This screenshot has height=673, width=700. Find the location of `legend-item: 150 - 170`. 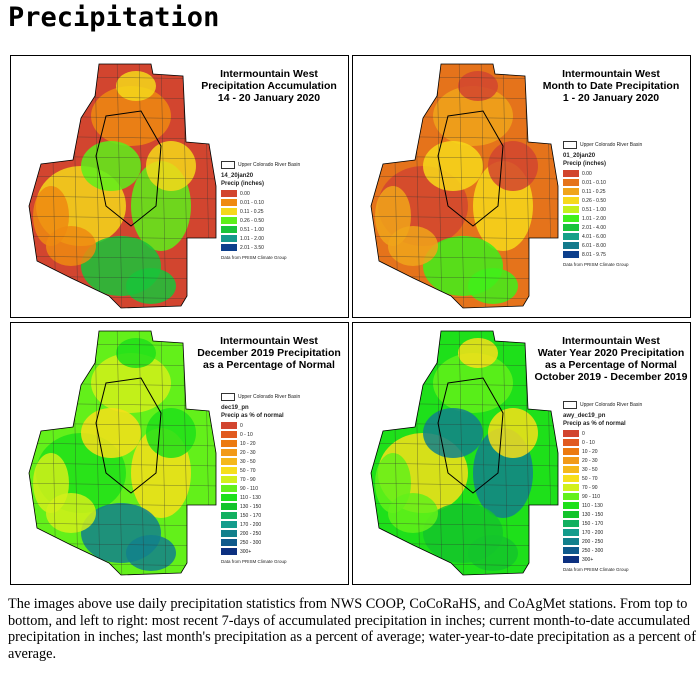

legend-item: 150 - 170 is located at coordinates (602, 523).